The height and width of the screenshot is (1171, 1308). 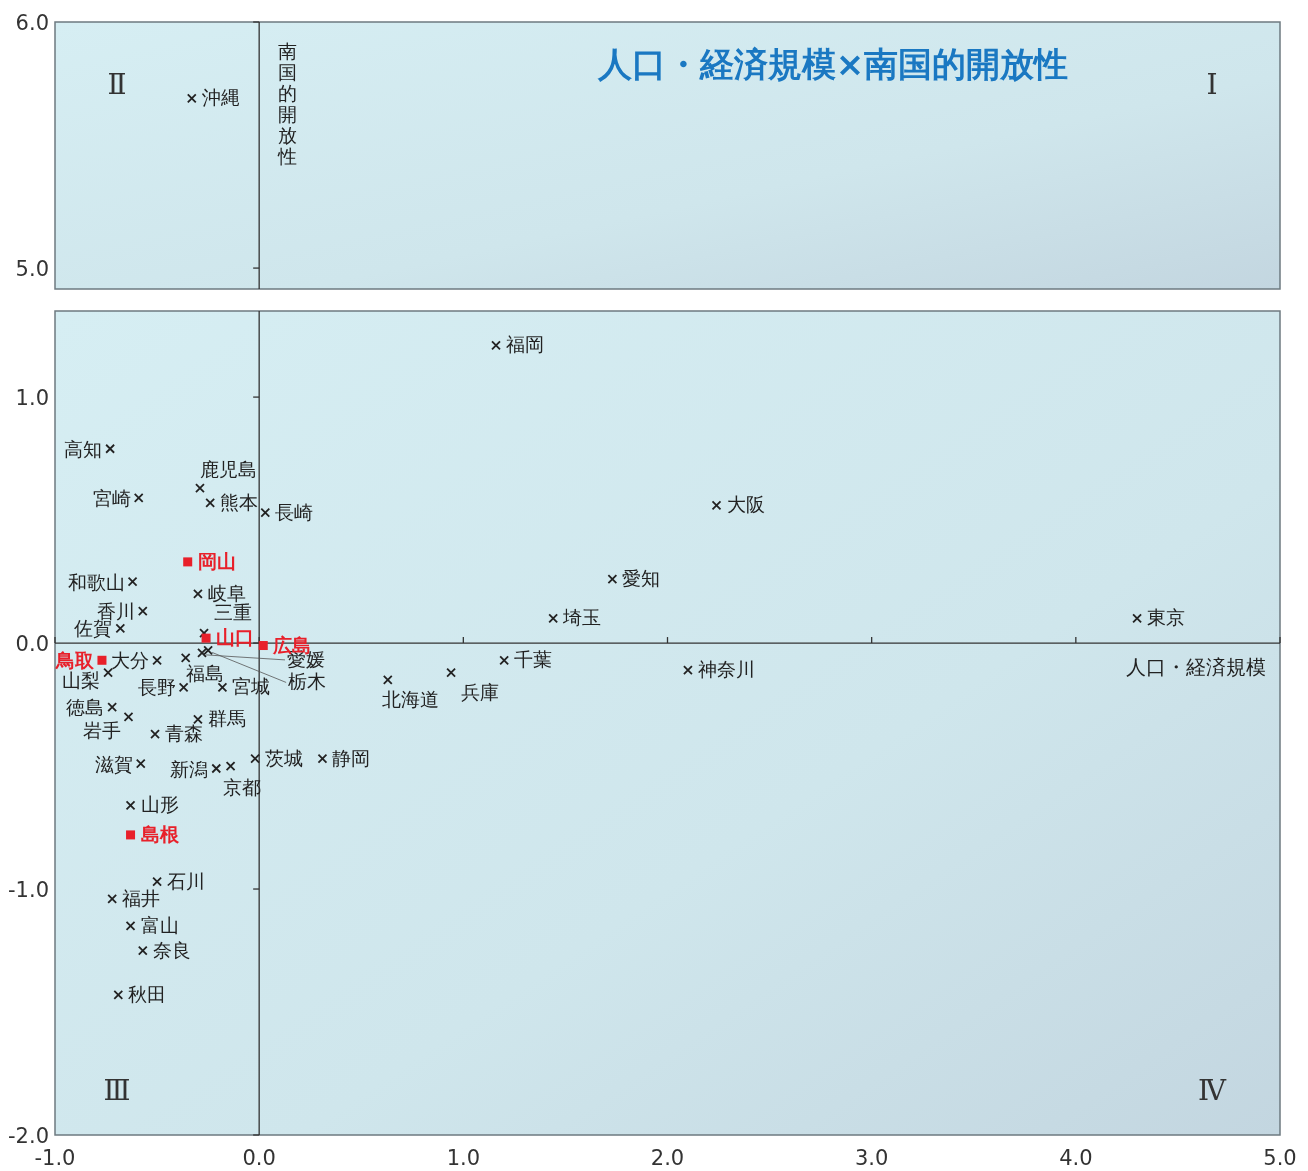 What do you see at coordinates (259, 1158) in the screenshot?
I see `x-tick-label: 0.0` at bounding box center [259, 1158].